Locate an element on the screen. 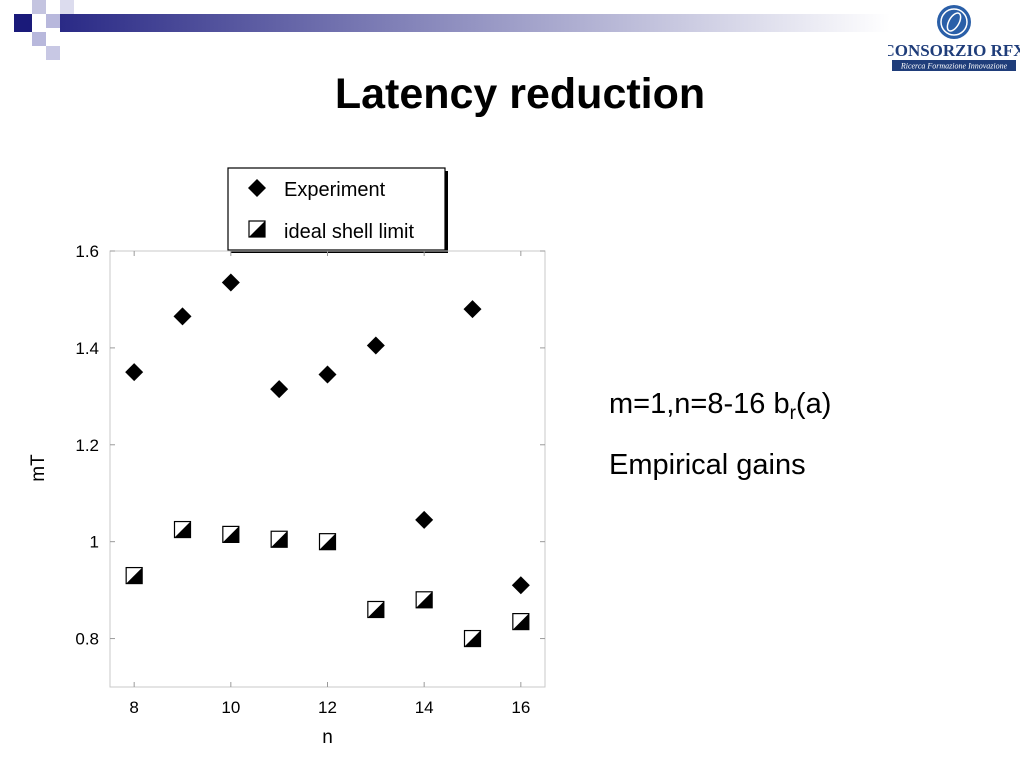  annotation-mode-numbers: m=1,n=8-16 br(a) is located at coordinates (720, 409).